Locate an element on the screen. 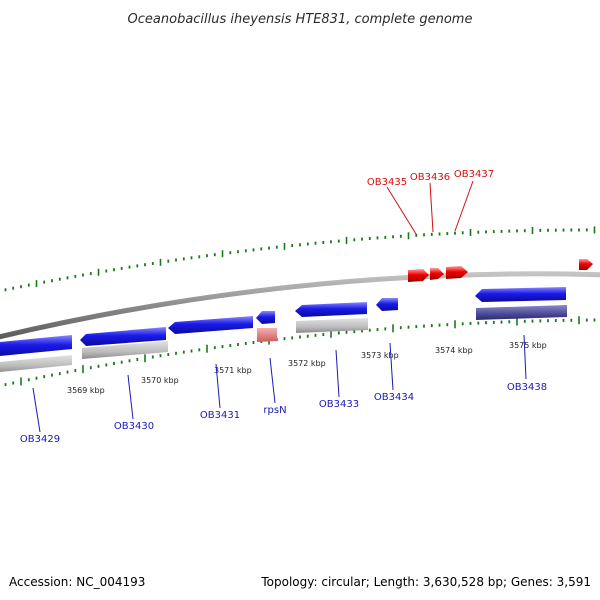 Image resolution: width=600 pixels, height=600 pixels. genome-backbone is located at coordinates (300, 305).